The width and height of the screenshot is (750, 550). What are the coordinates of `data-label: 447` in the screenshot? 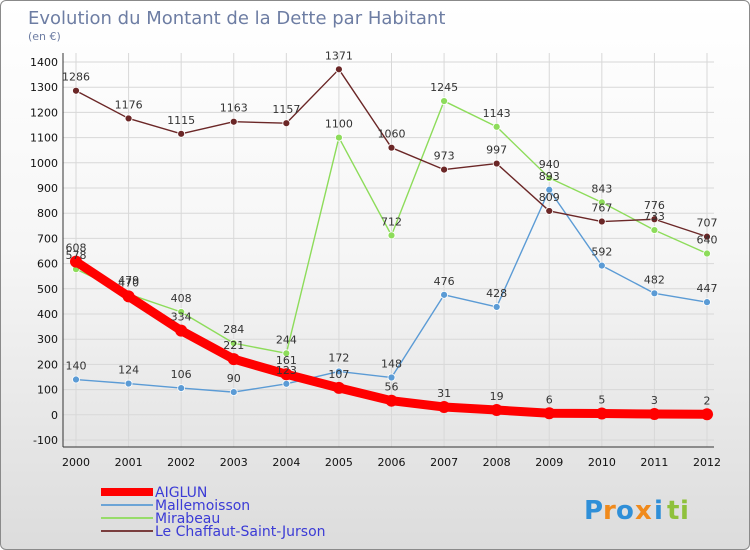 It's located at (707, 288).